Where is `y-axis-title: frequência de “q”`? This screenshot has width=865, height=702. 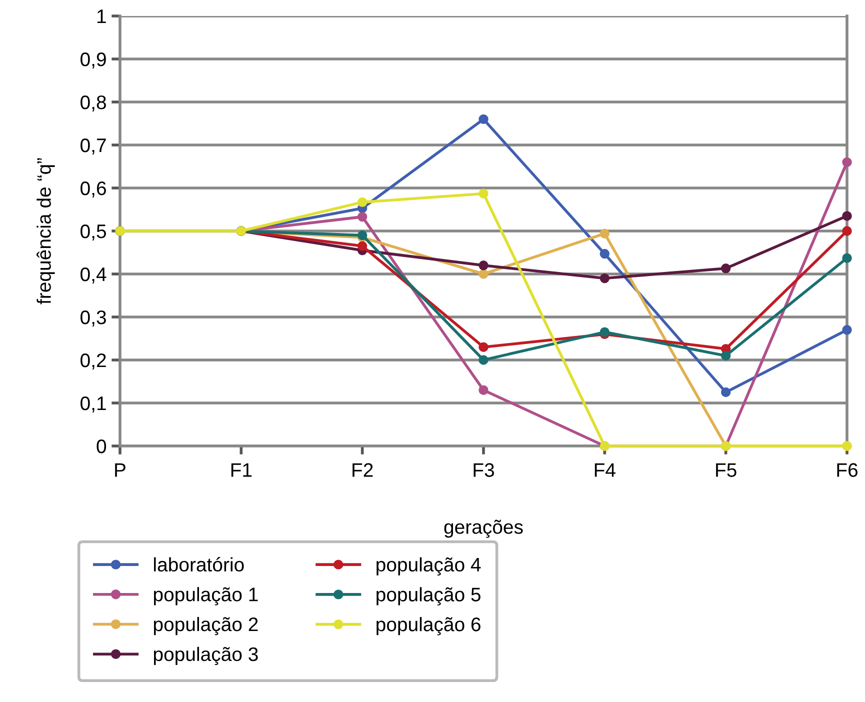 y-axis-title: frequência de “q” is located at coordinates (45, 231).